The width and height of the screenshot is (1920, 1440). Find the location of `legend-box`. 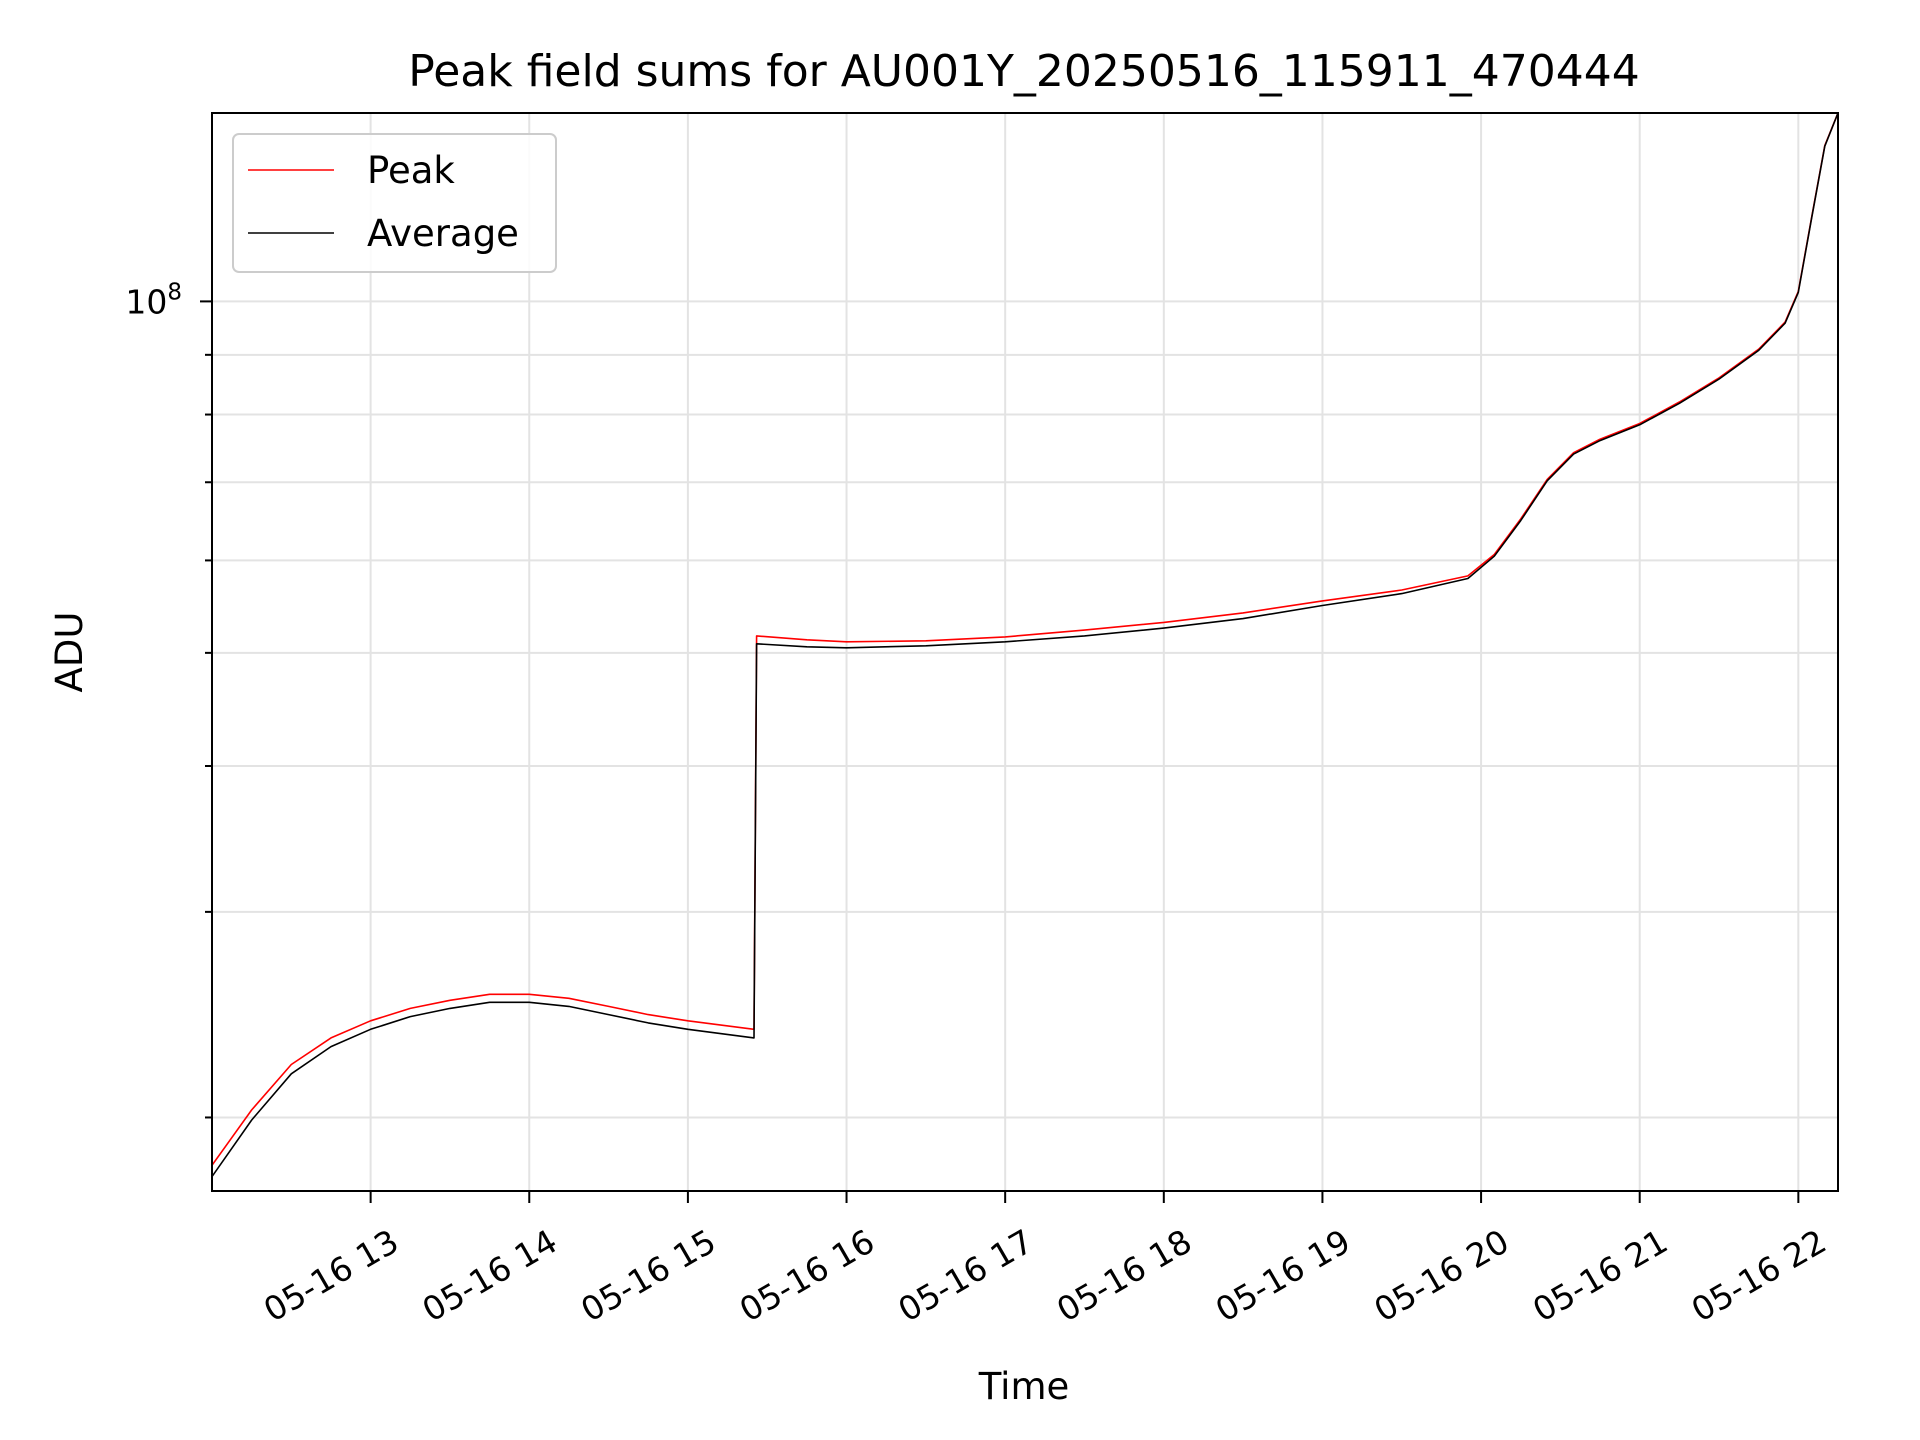

legend-box is located at coordinates (394, 203).